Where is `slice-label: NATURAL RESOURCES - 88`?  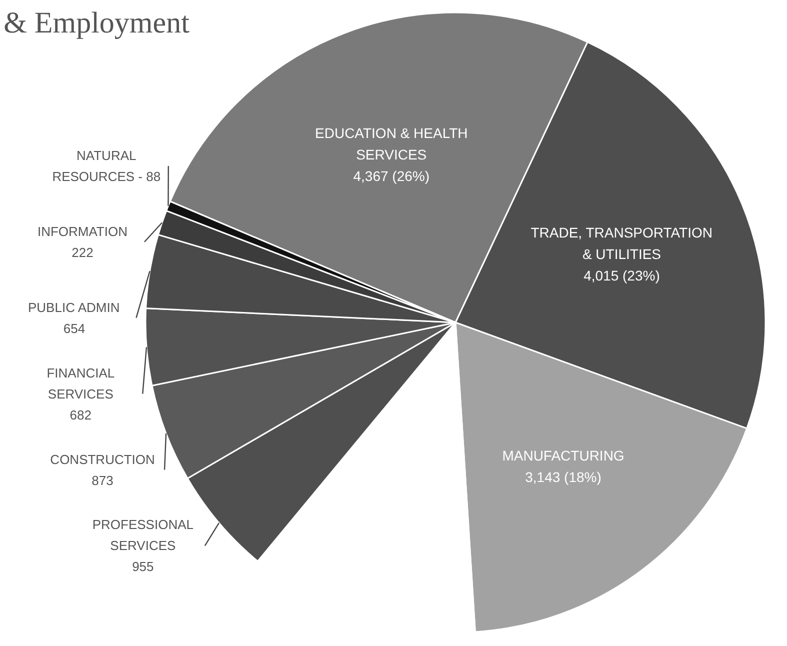 slice-label: NATURAL RESOURCES - 88 is located at coordinates (106, 166).